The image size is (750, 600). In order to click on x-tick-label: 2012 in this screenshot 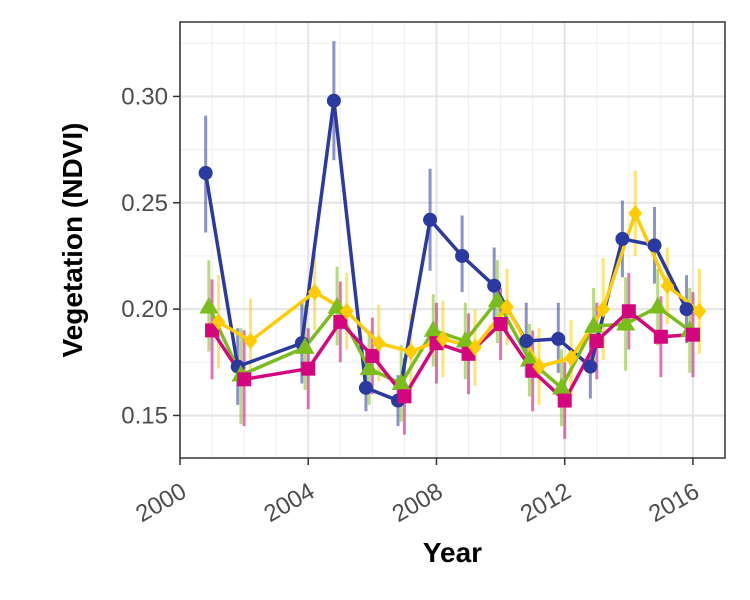, I will do `click(546, 503)`.